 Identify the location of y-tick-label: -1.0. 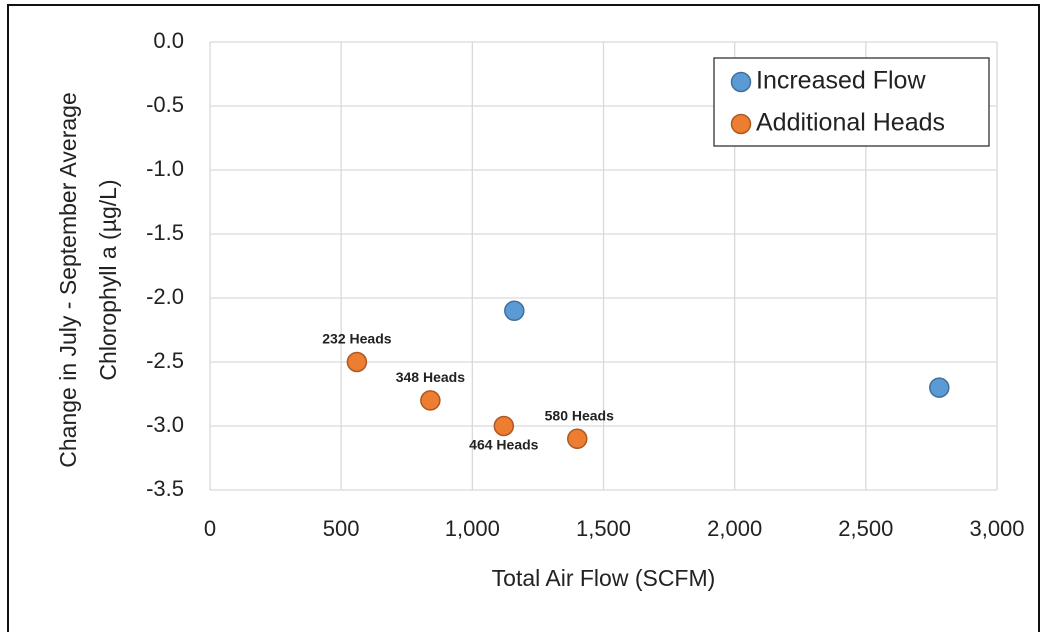
(165, 168).